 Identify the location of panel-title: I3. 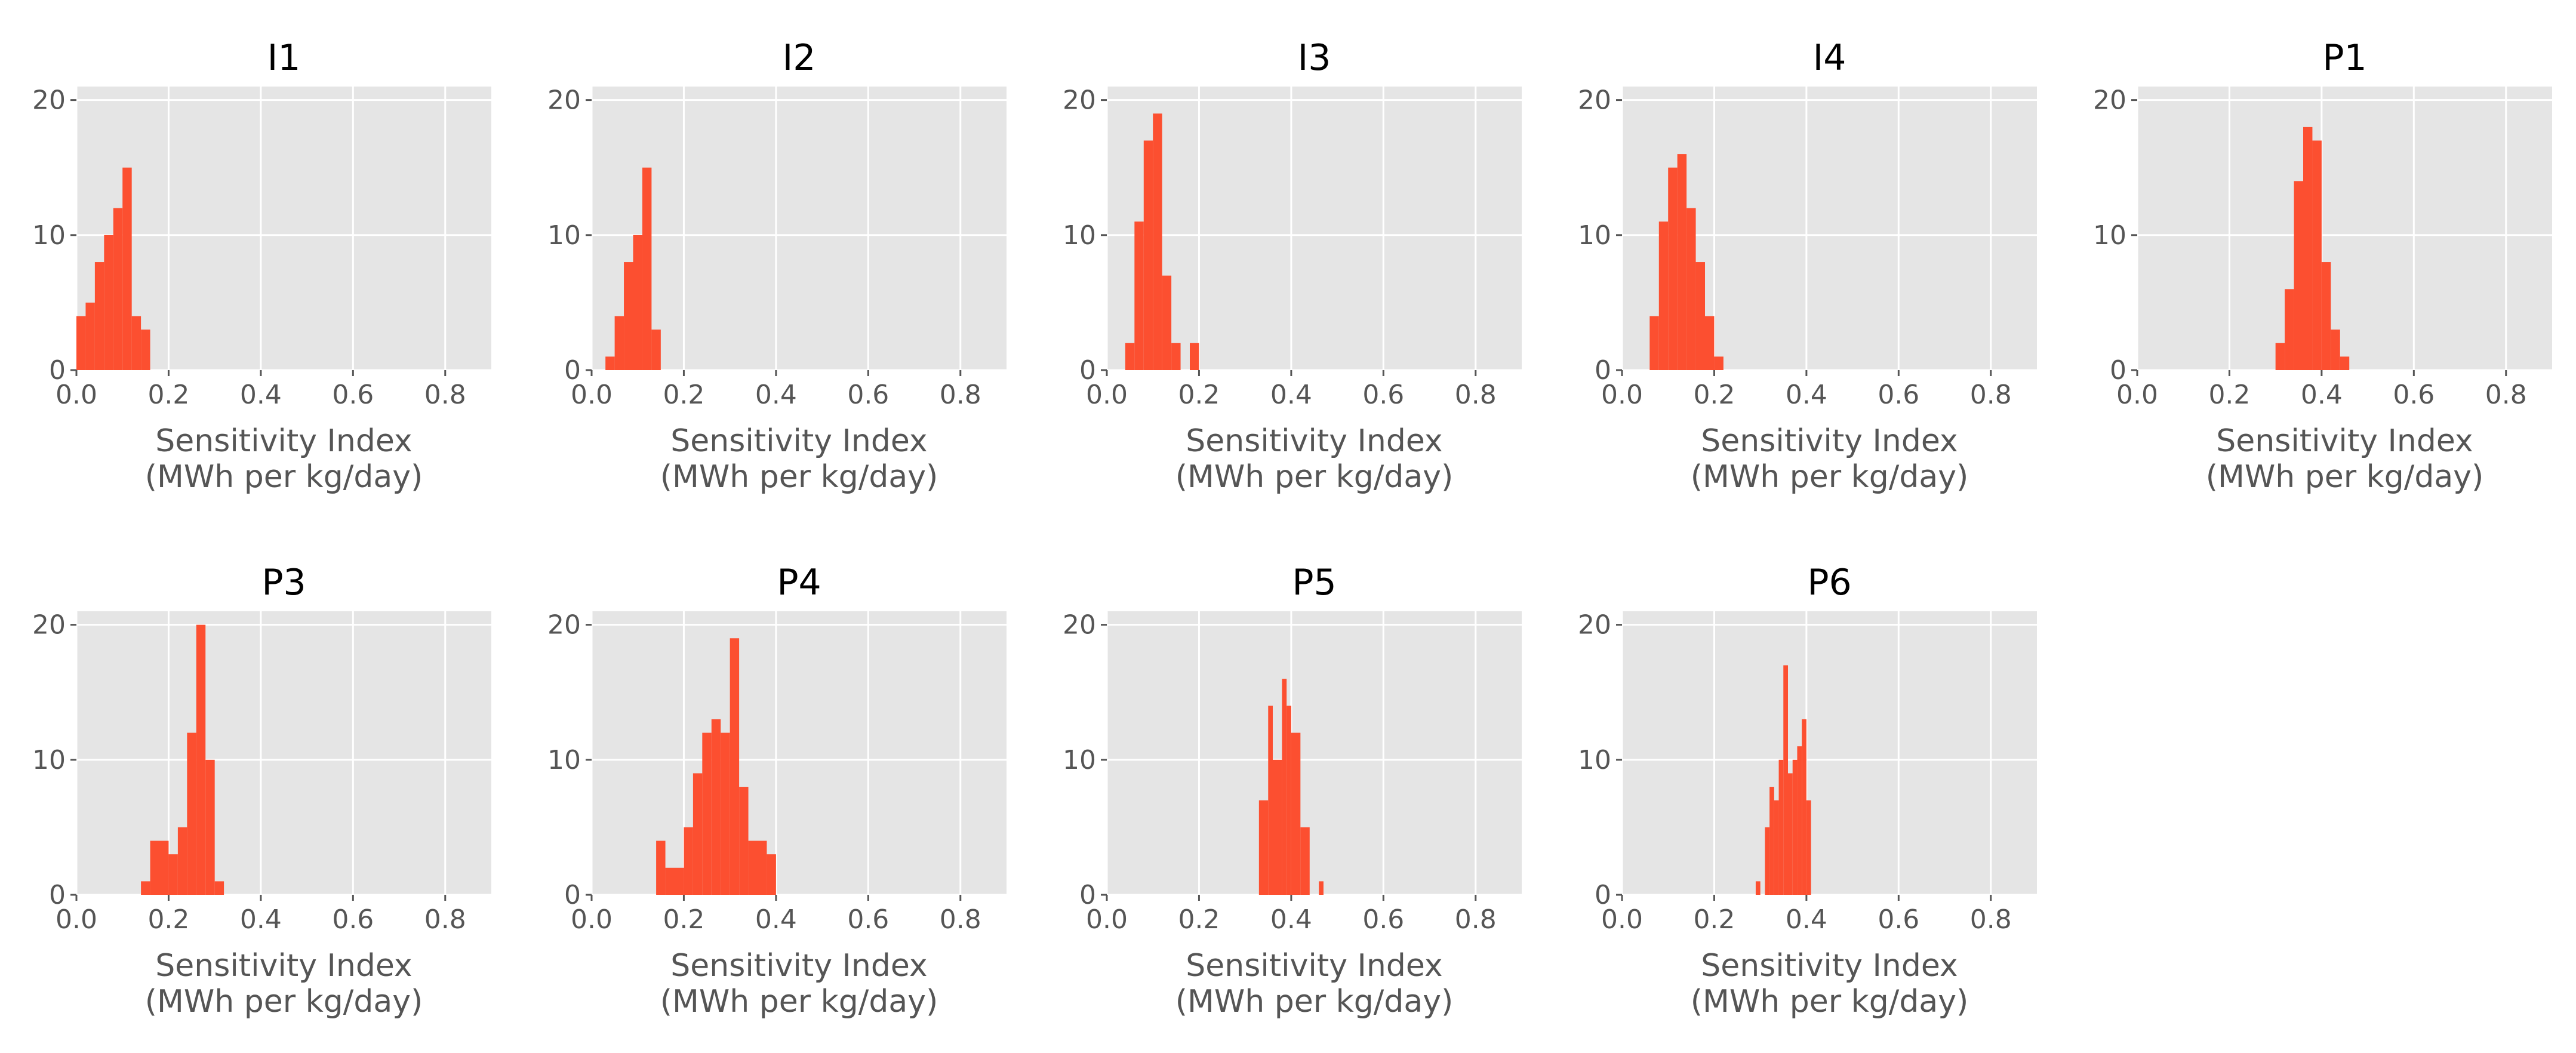
(1314, 58).